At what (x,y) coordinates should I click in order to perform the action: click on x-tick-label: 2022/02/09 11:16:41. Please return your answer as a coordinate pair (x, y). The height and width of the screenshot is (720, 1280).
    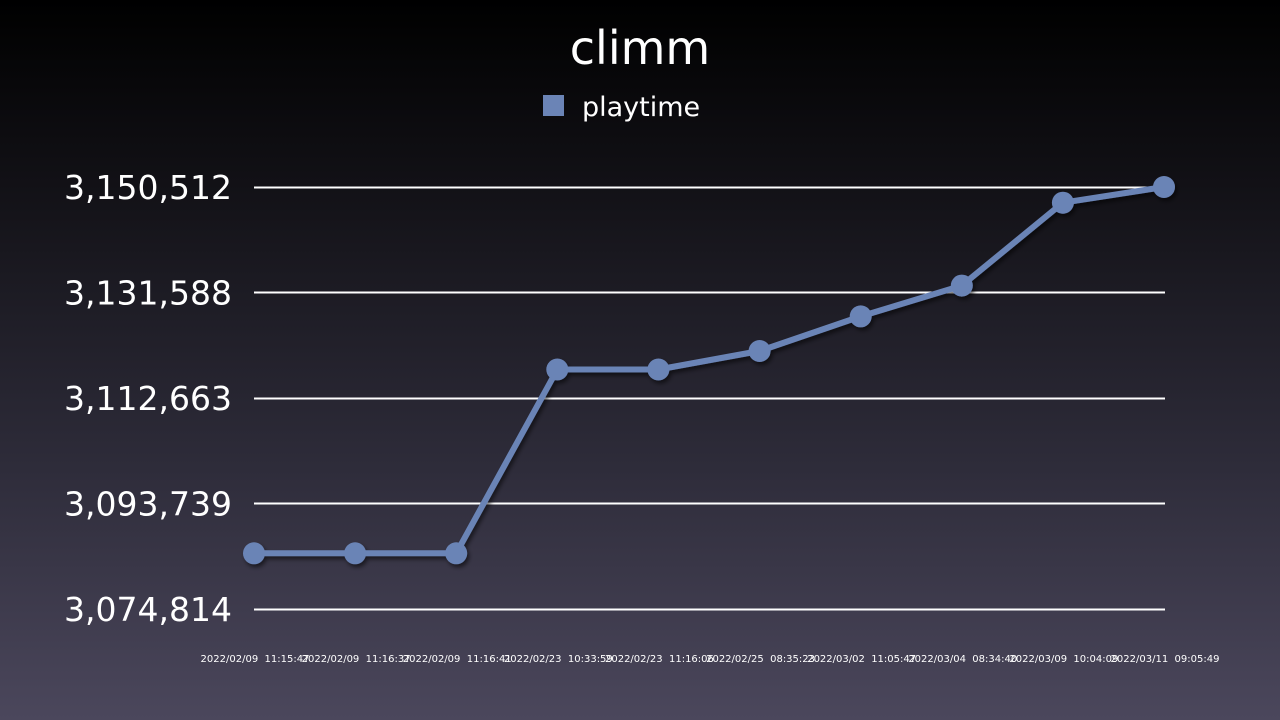
    Looking at the image, I should click on (457, 659).